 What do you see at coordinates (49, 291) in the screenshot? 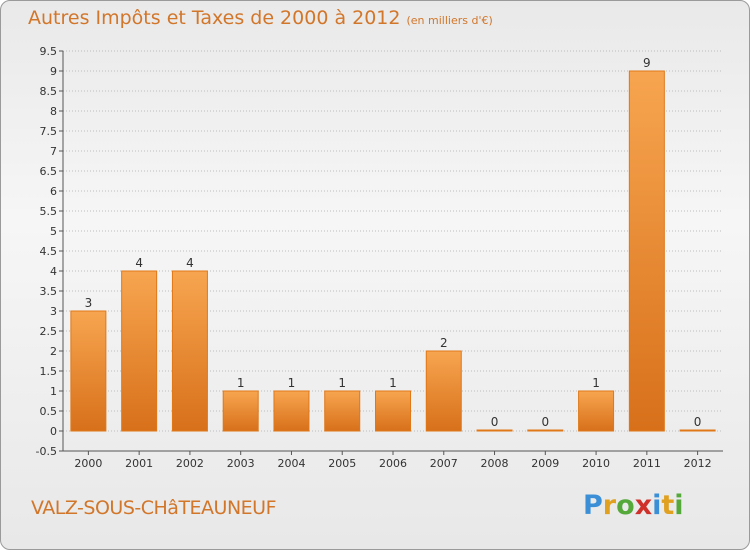
I see `y-tick-label: 3.5` at bounding box center [49, 291].